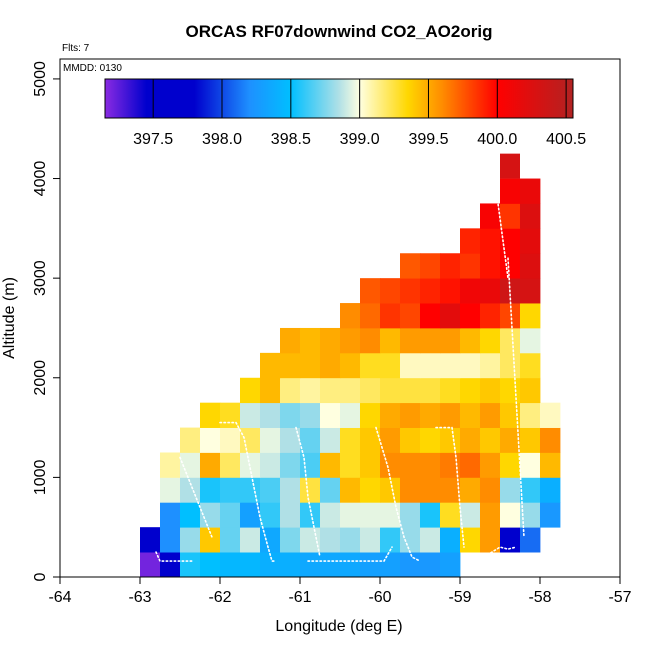 The image size is (650, 650). I want to click on colorbar-tick-label: 400.5, so click(566, 139).